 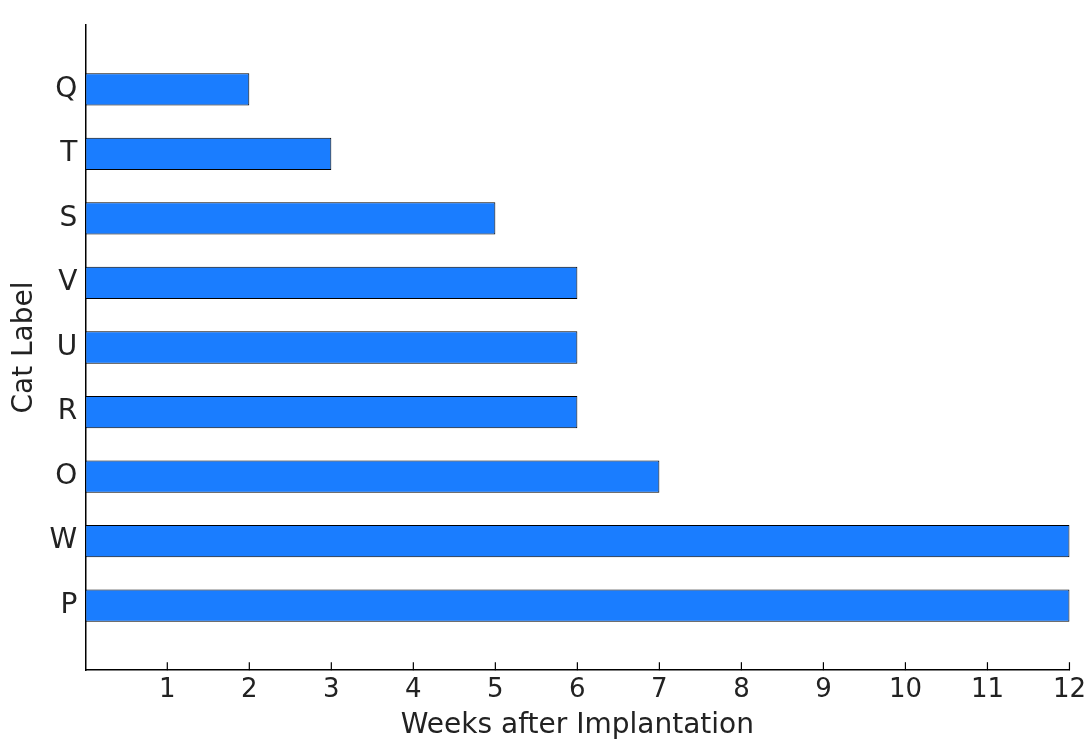 I want to click on y-tick-label: W, so click(x=63, y=539).